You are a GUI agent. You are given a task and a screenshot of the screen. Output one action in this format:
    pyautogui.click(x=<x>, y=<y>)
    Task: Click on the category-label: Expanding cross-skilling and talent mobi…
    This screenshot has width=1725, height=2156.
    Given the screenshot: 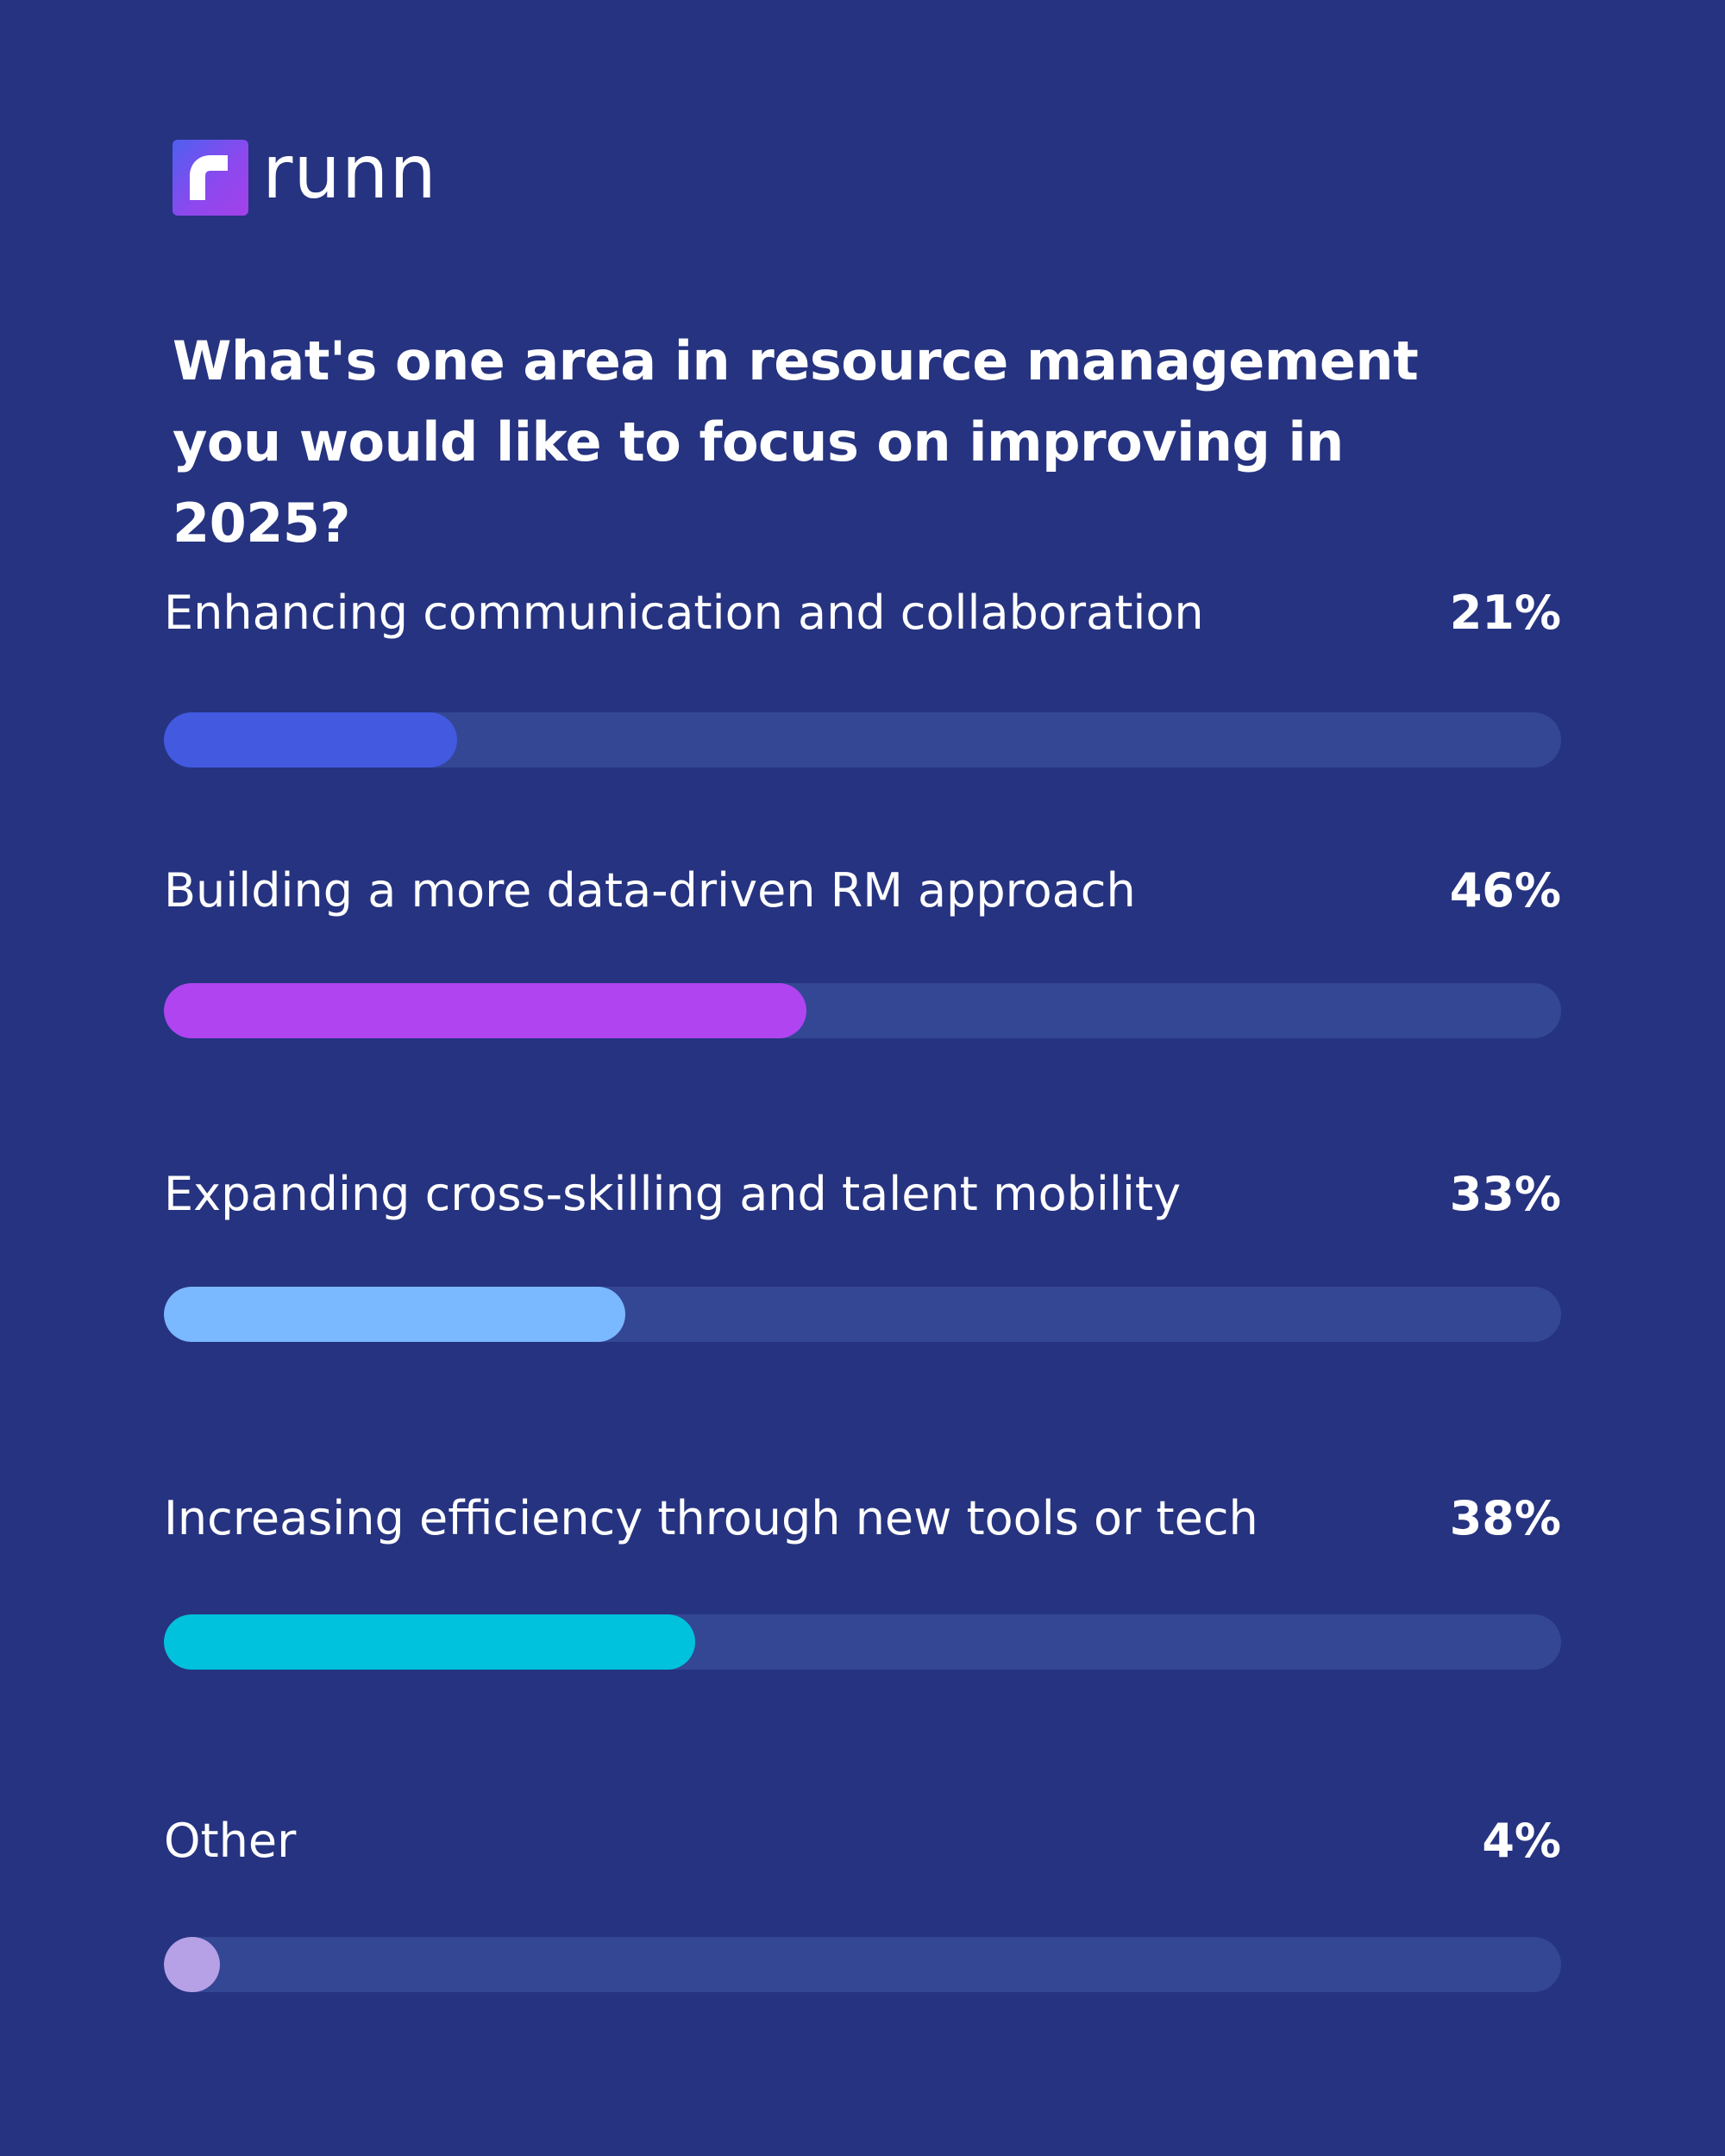 What is the action you would take?
    pyautogui.click(x=673, y=1194)
    